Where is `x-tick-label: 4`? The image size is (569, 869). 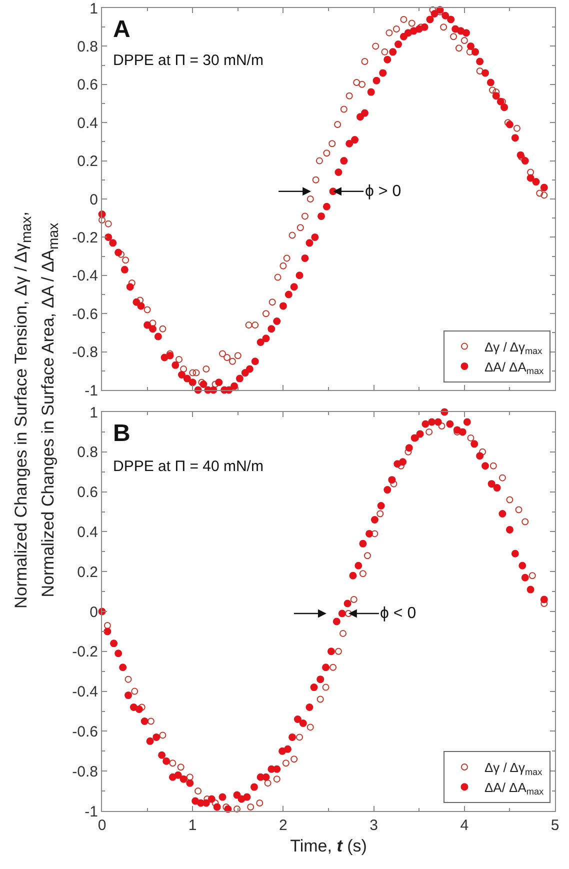 x-tick-label: 4 is located at coordinates (464, 825).